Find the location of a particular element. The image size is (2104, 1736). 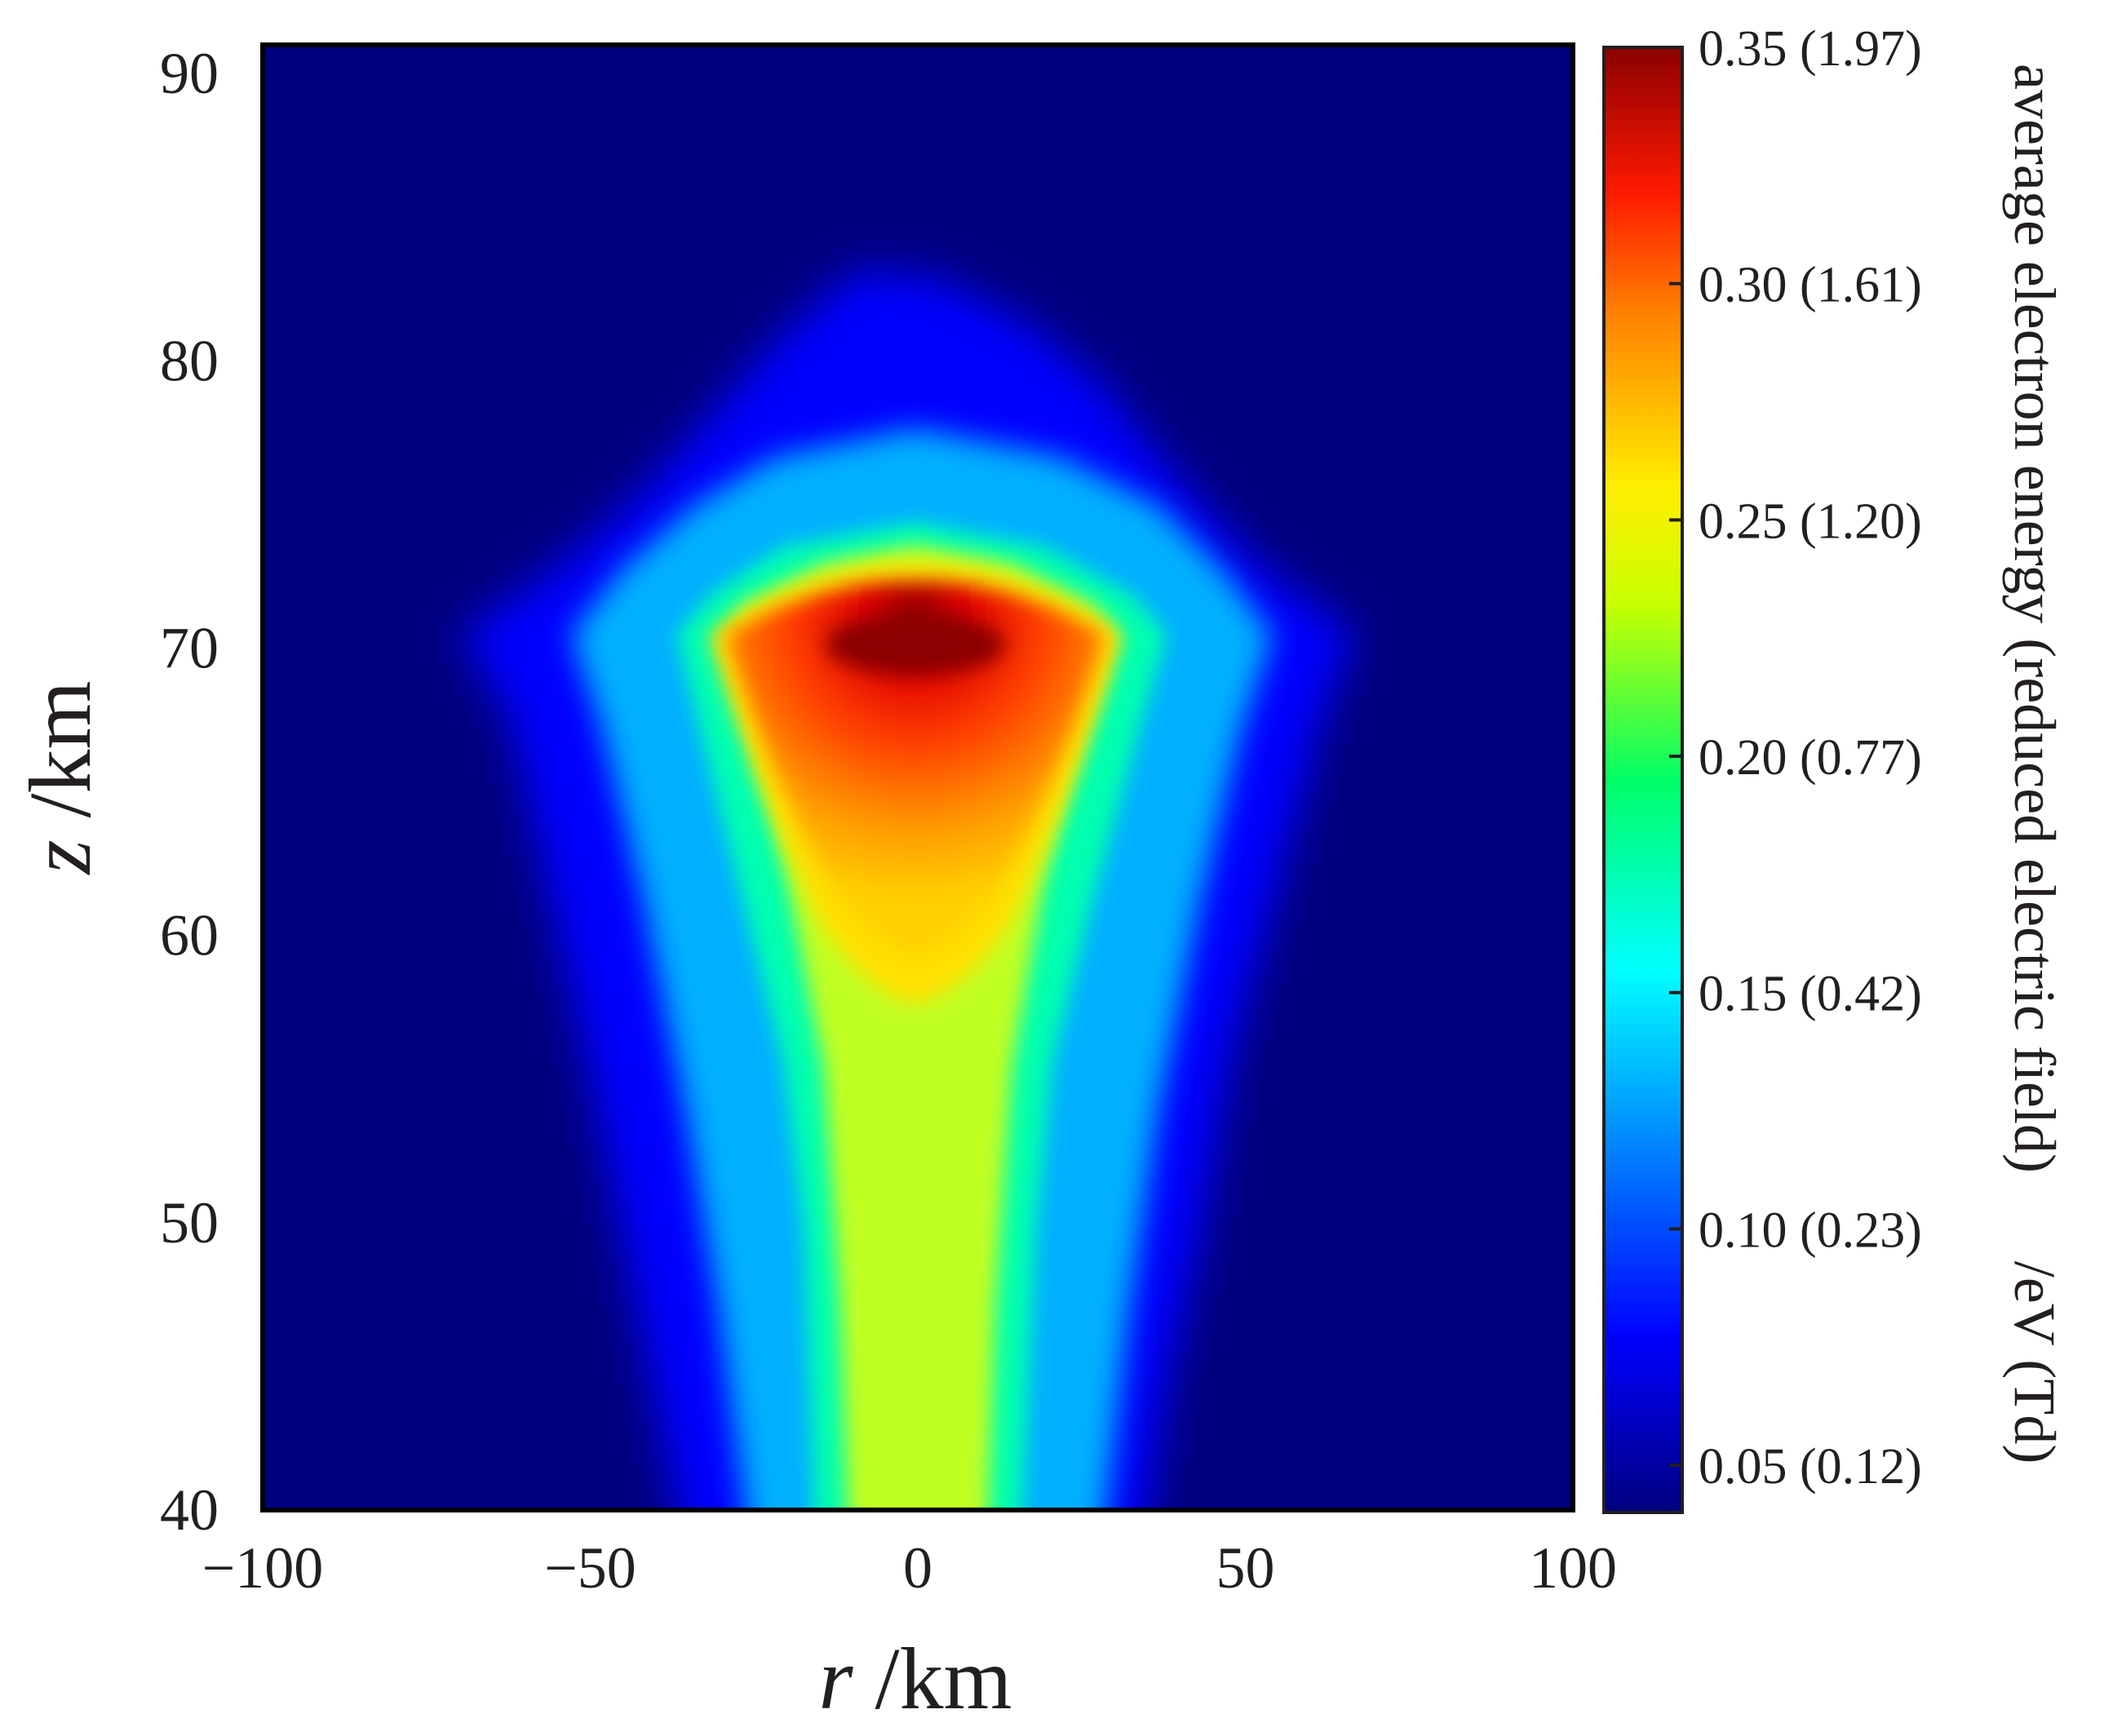

y-tick-label: 60 is located at coordinates (189, 935).